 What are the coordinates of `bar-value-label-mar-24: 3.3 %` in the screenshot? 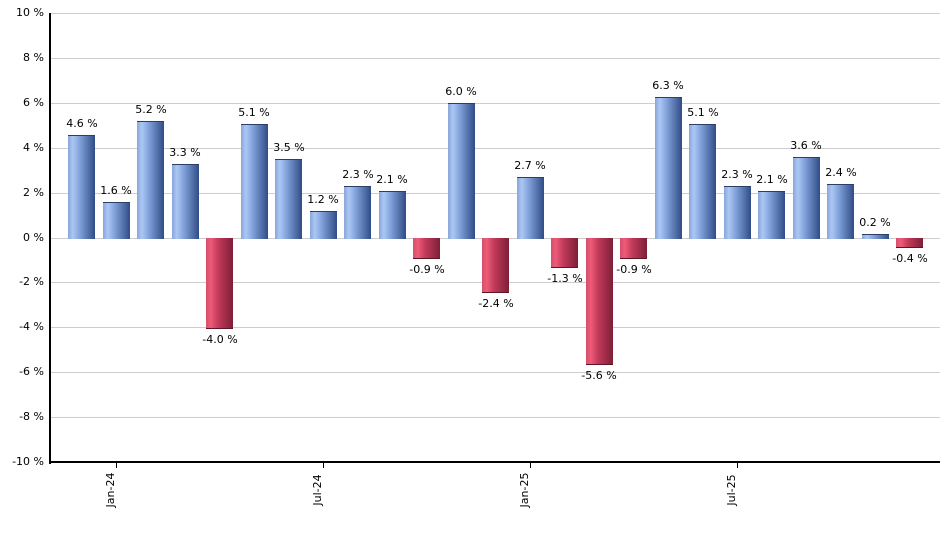 It's located at (185, 152).